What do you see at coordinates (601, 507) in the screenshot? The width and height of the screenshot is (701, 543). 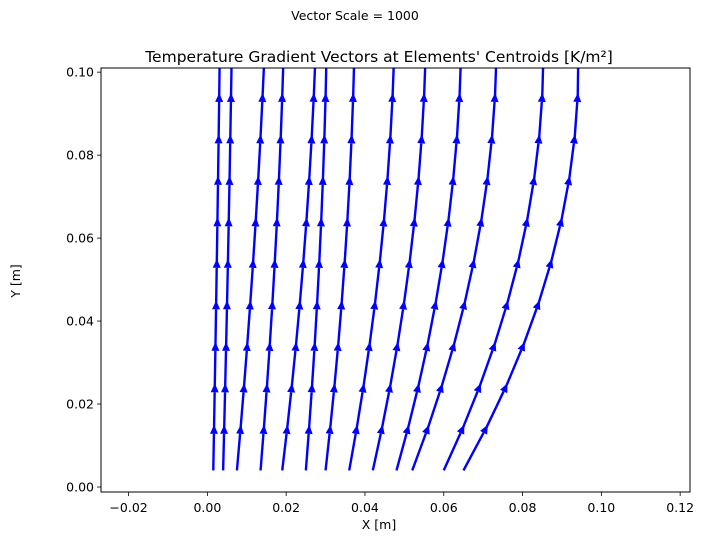 I see `x-tick-label: 0.10` at bounding box center [601, 507].